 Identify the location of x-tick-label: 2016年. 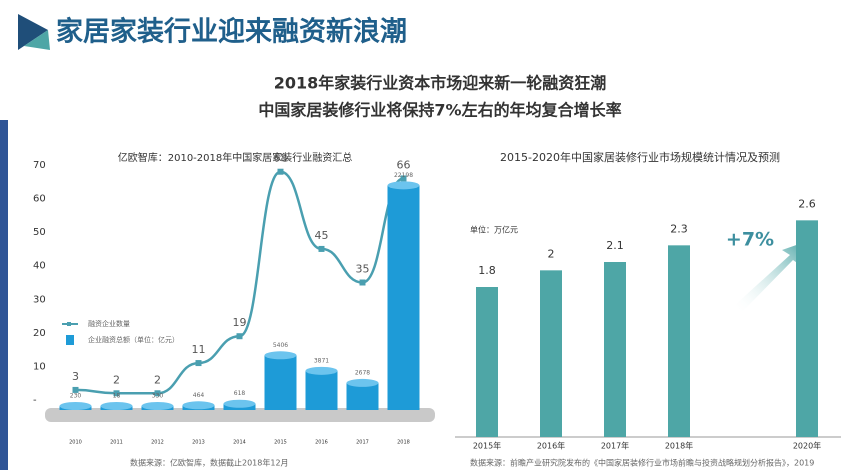
(551, 446).